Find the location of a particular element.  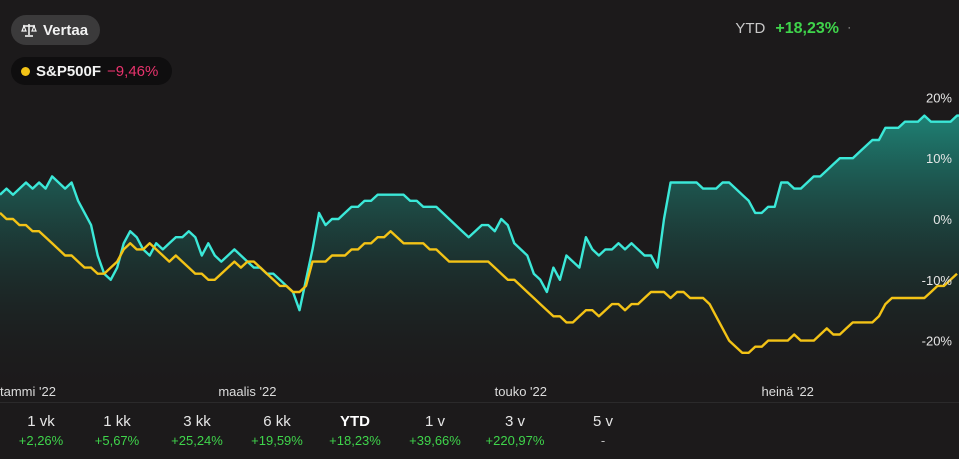

period-3-kk: 3 kk +25,24% is located at coordinates (197, 430).